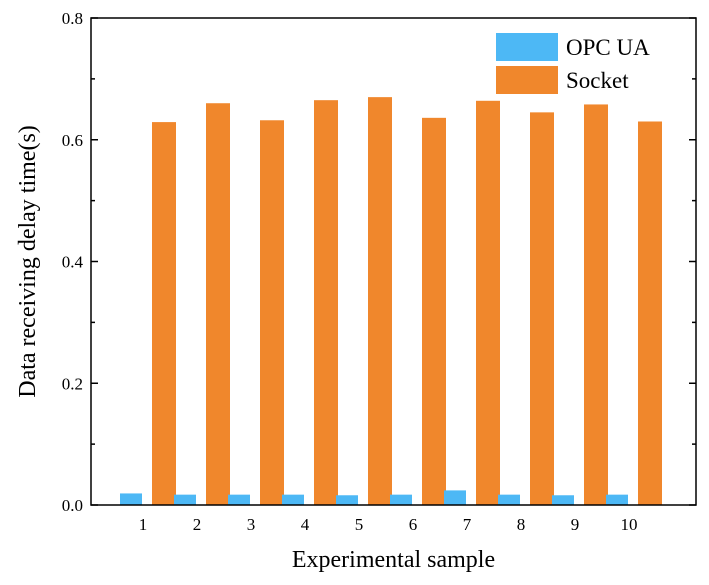  I want to click on legend-label: Socket, so click(597, 80).